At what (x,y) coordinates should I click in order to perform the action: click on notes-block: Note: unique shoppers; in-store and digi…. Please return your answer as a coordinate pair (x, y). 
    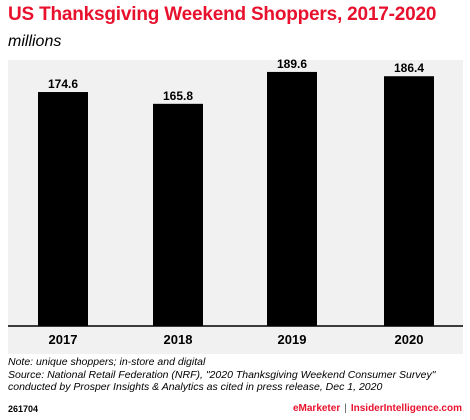
    Looking at the image, I should click on (221, 375).